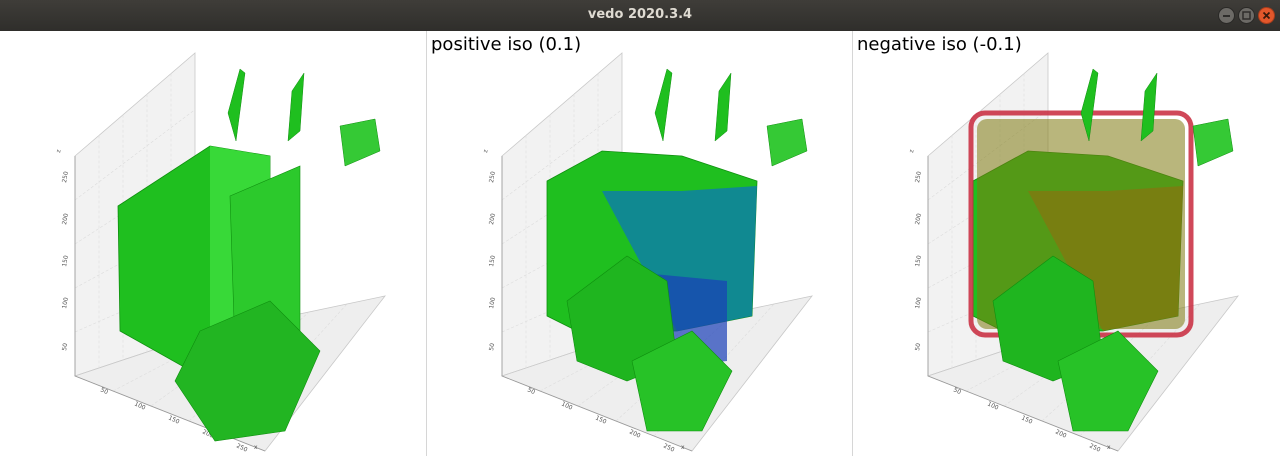 The width and height of the screenshot is (1280, 456). I want to click on panel-title: positive iso (0.1), so click(506, 44).